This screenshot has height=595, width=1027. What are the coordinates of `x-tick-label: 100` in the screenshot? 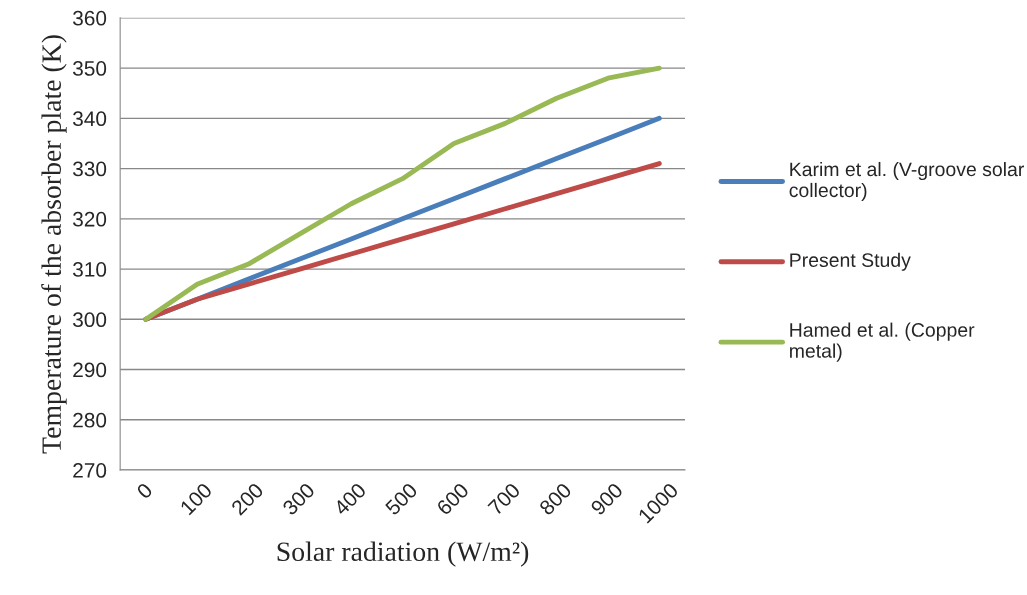 It's located at (196, 499).